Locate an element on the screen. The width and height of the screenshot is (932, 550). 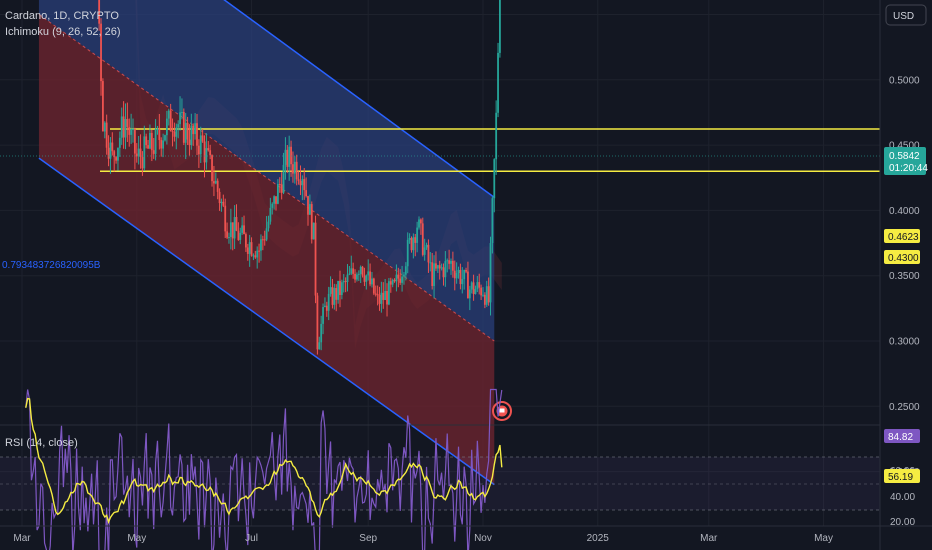
indicator-title: Ichimoku (9, 26, 52, 26) is located at coordinates (63, 32).